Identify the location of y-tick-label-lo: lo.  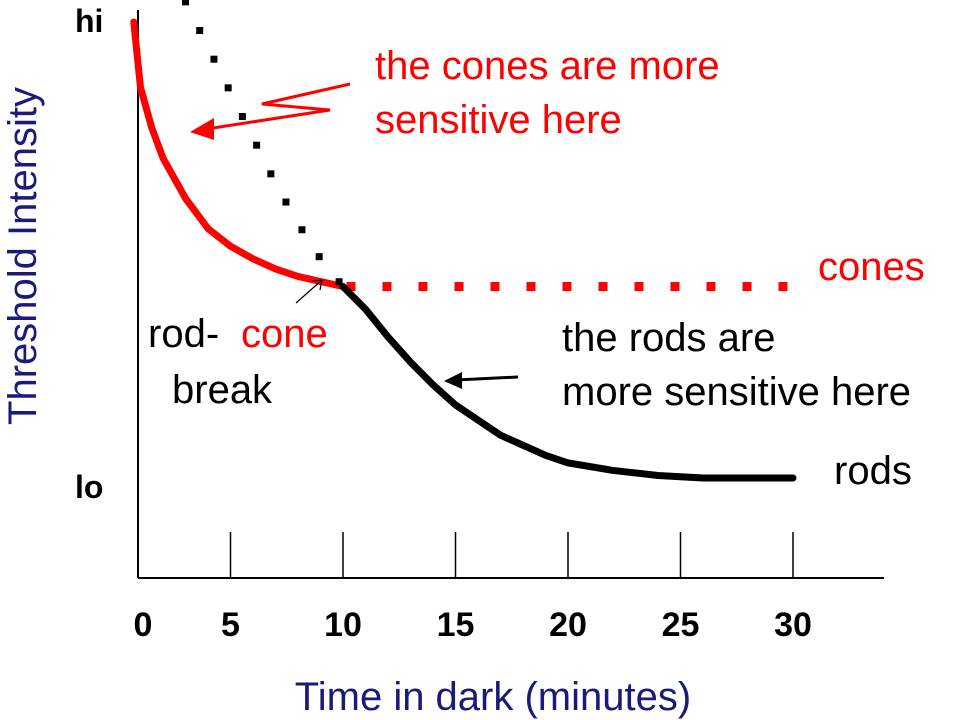
(89, 487).